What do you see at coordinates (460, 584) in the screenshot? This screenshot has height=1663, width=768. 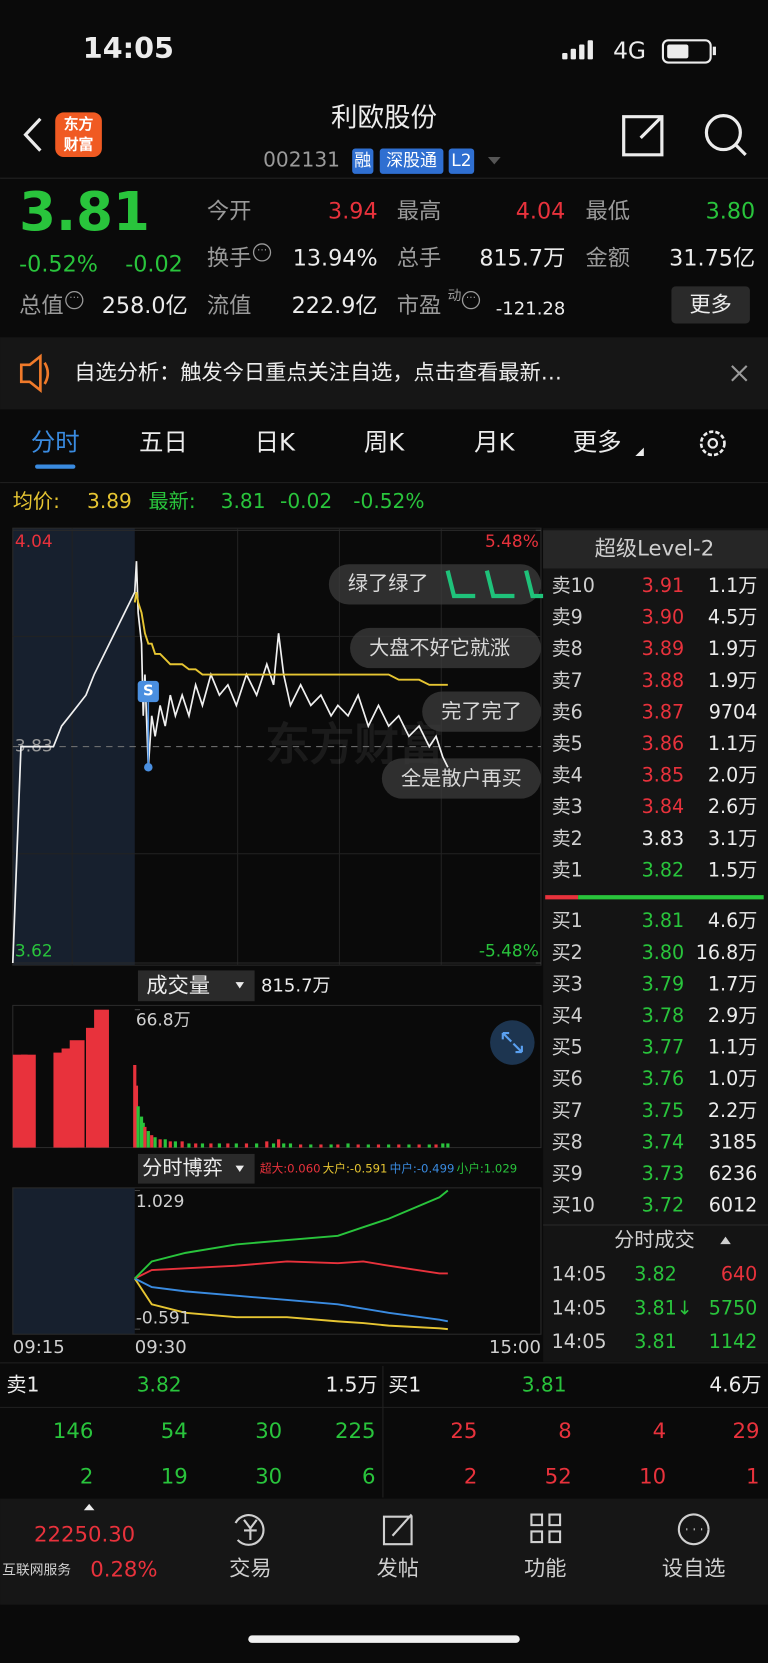 I see `danmaku-icon` at bounding box center [460, 584].